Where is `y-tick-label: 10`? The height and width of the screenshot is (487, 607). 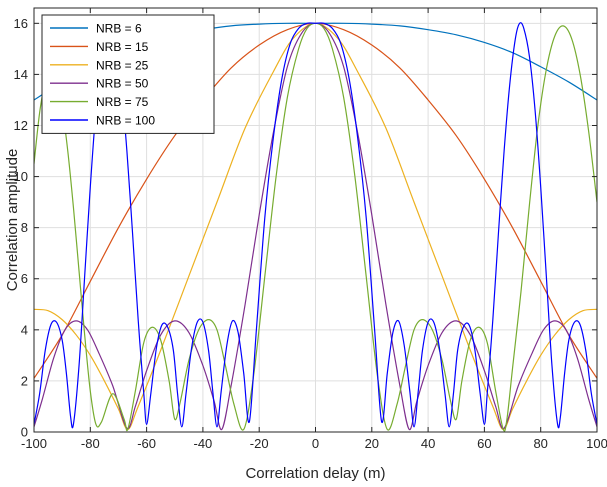 y-tick-label: 10 is located at coordinates (21, 176).